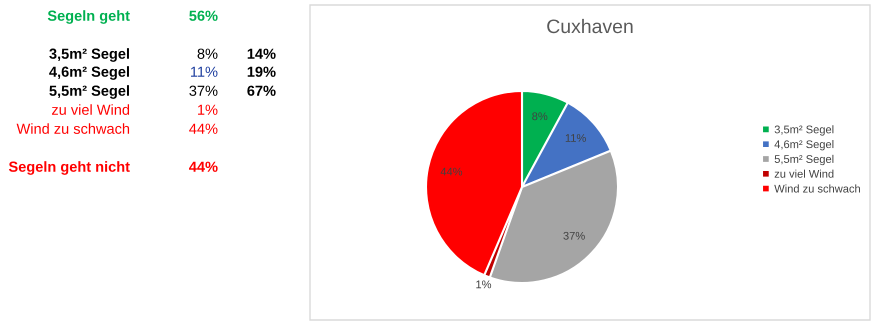 Image resolution: width=879 pixels, height=325 pixels. Describe the element at coordinates (89, 73) in the screenshot. I see `text: 4,6m² Segel` at that location.